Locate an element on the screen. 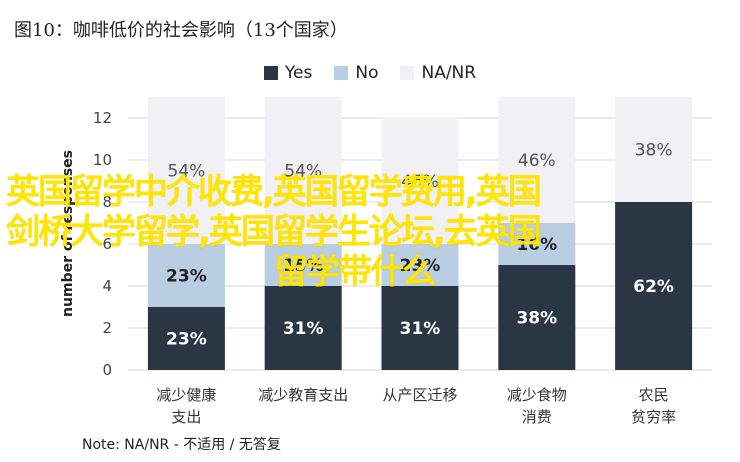 The height and width of the screenshot is (462, 740). y-tick-label: 6 is located at coordinates (107, 244).